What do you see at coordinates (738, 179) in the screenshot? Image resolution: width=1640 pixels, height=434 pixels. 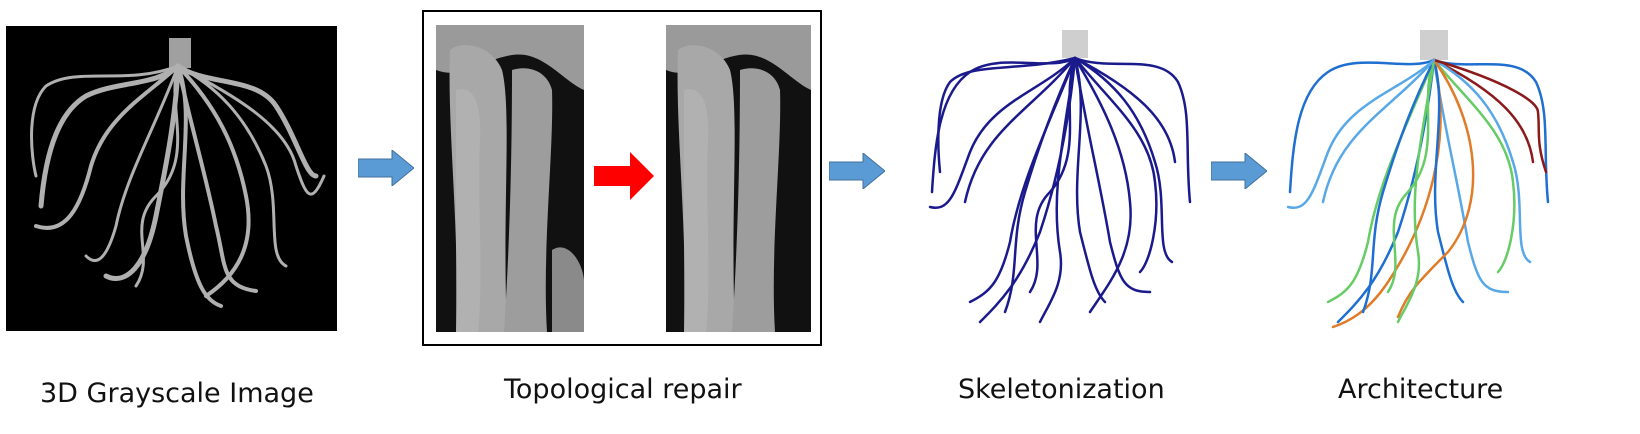 I see `repair-after-image` at bounding box center [738, 179].